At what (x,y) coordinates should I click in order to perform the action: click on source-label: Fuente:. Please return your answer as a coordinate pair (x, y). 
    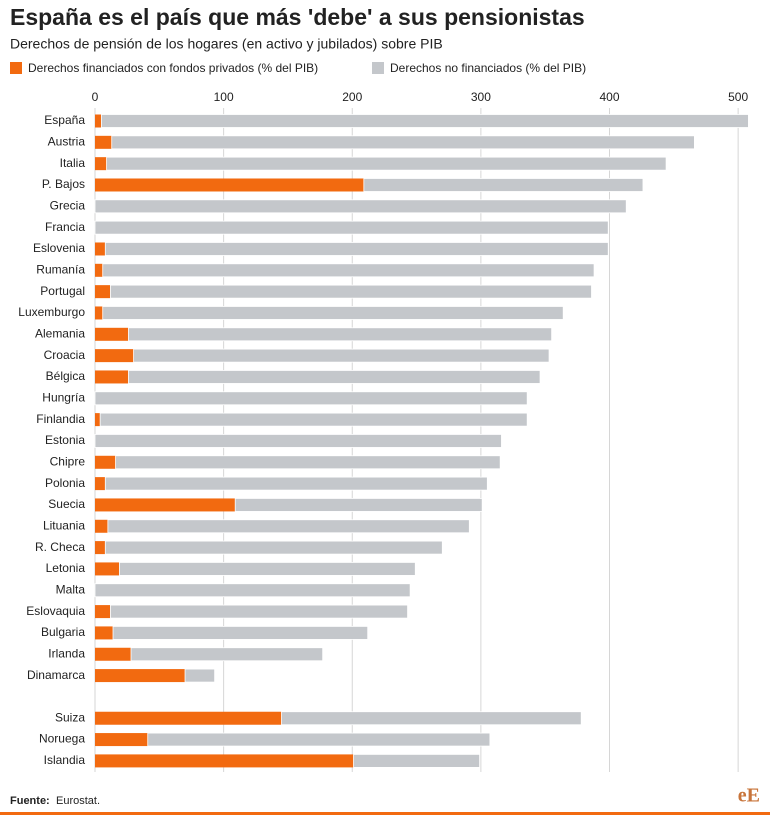
    Looking at the image, I should click on (30, 801).